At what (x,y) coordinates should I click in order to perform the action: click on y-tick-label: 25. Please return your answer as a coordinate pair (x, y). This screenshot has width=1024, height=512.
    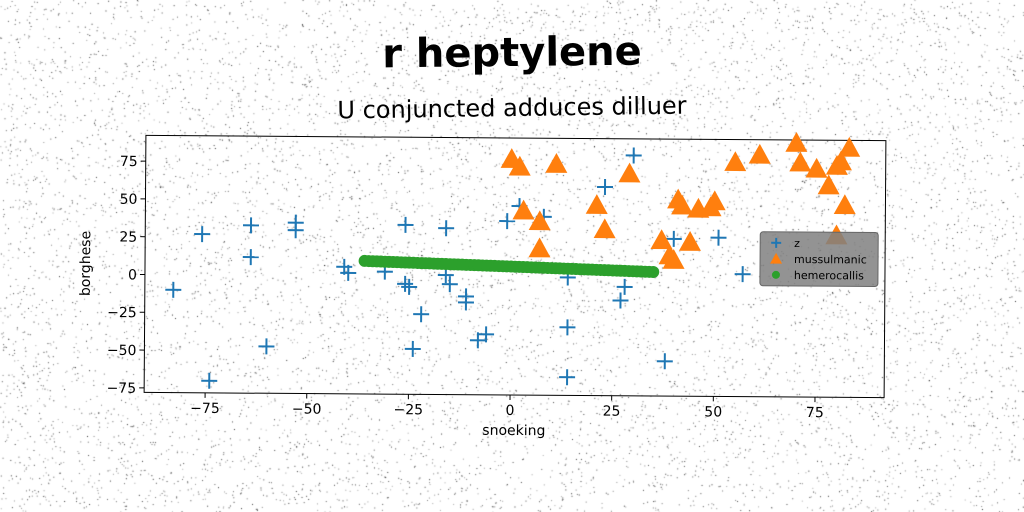
    Looking at the image, I should click on (128, 238).